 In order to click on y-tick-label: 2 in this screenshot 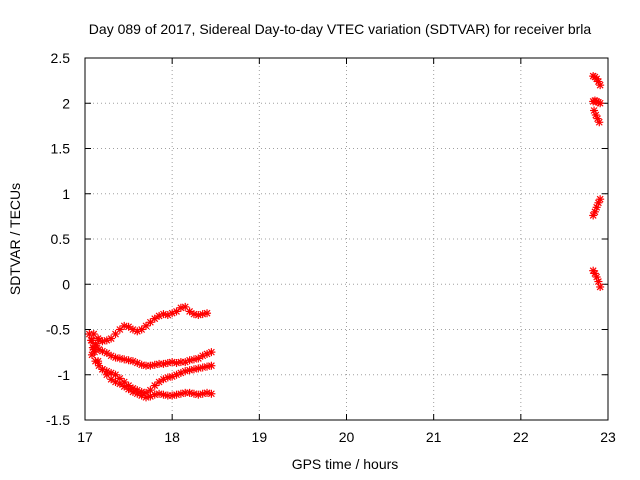, I will do `click(66, 103)`.